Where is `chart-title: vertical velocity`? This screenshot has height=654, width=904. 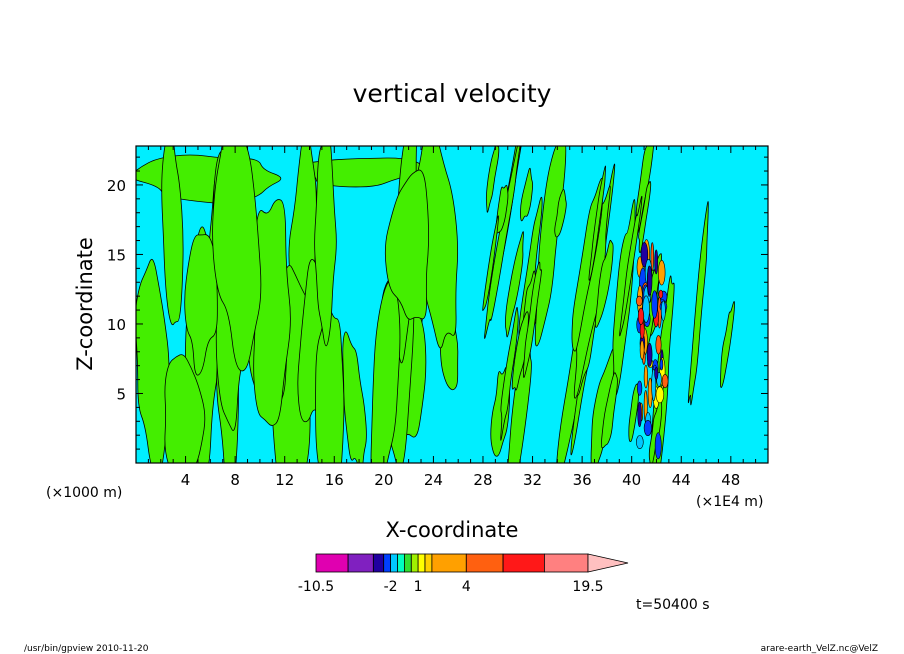 chart-title: vertical velocity is located at coordinates (452, 93).